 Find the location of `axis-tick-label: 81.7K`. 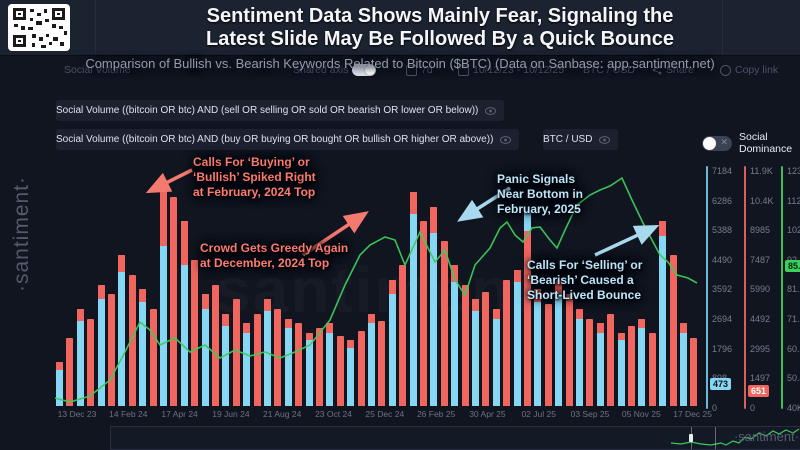

axis-tick-label: 81.7K is located at coordinates (793, 289).